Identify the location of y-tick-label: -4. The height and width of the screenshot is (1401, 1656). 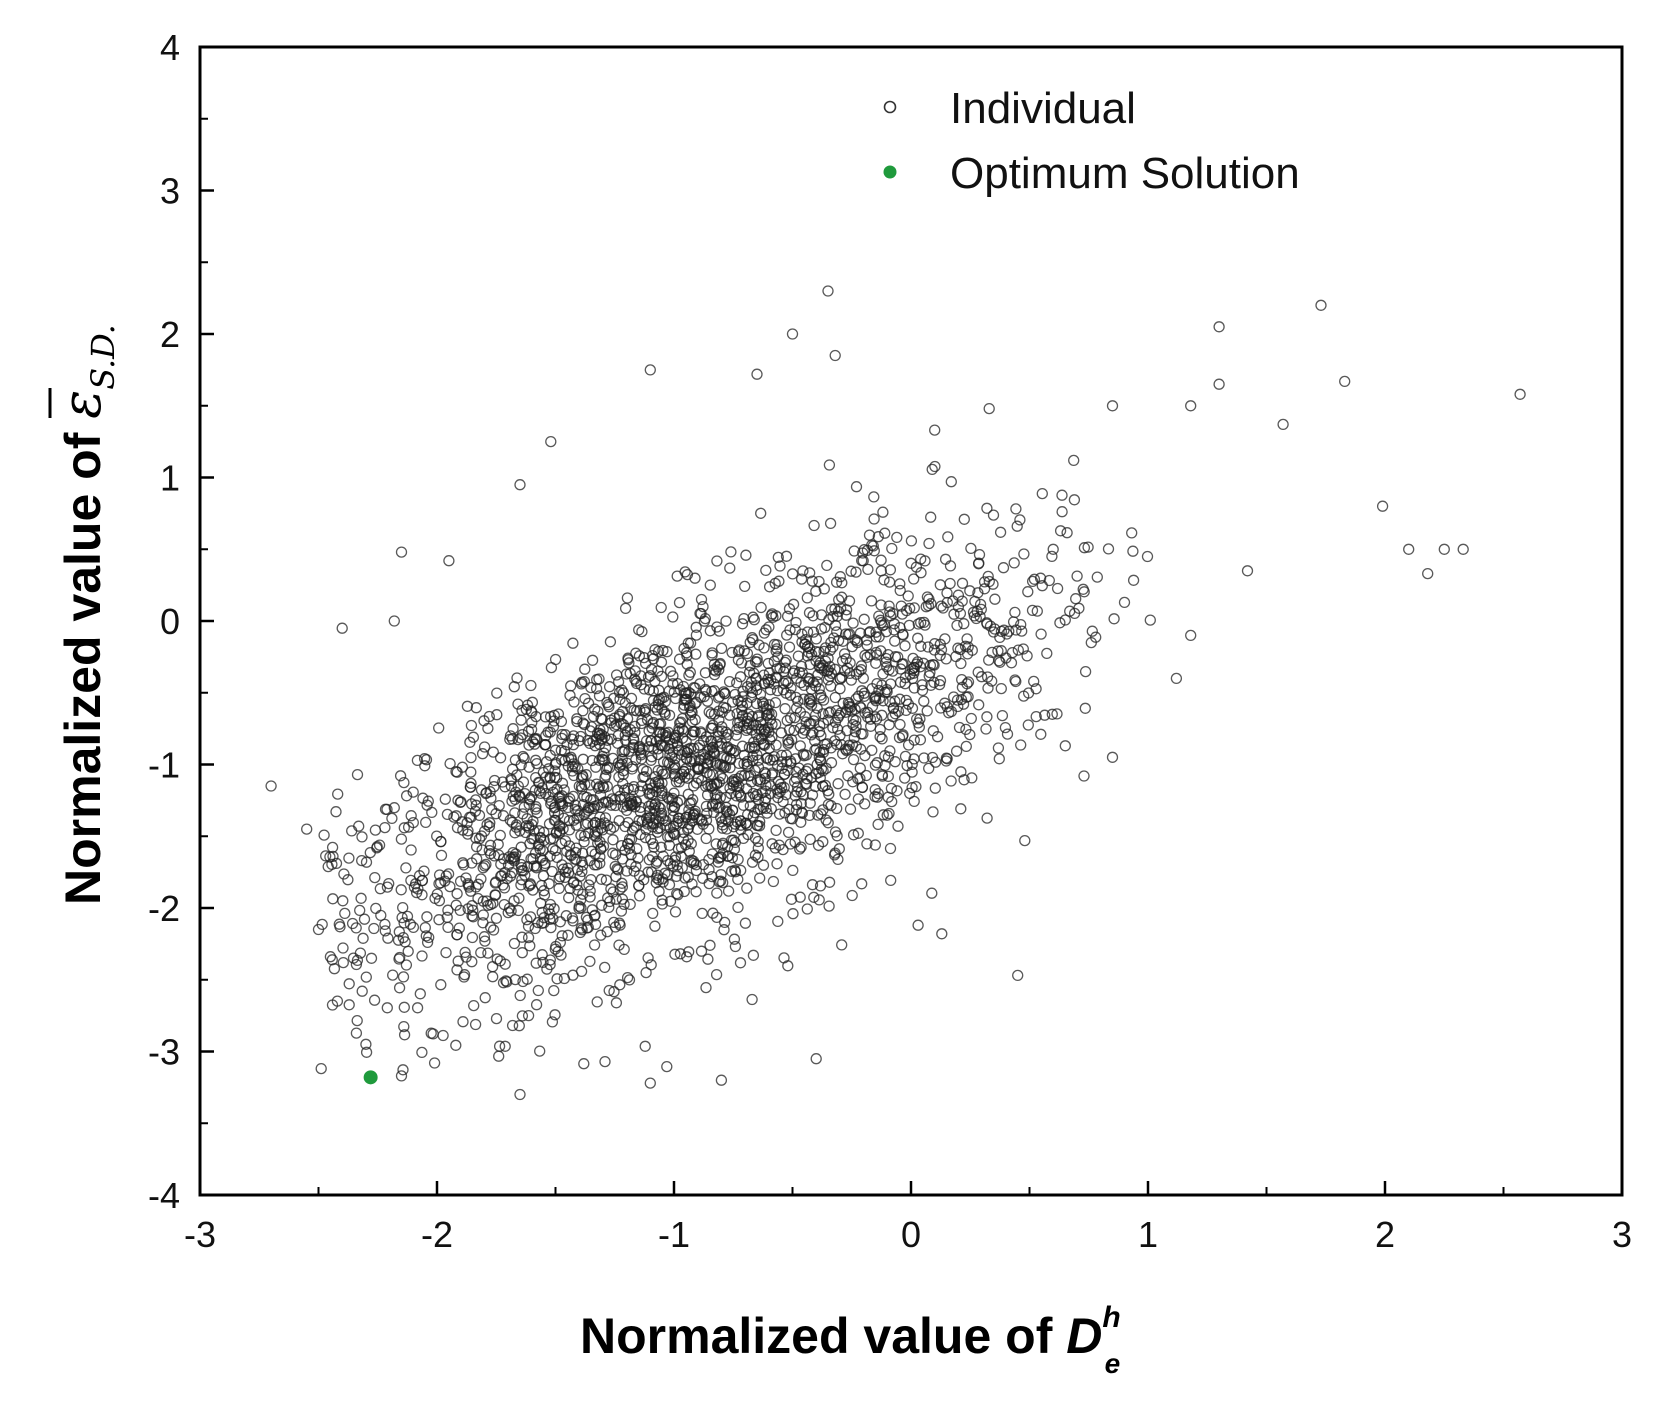
(164, 1195).